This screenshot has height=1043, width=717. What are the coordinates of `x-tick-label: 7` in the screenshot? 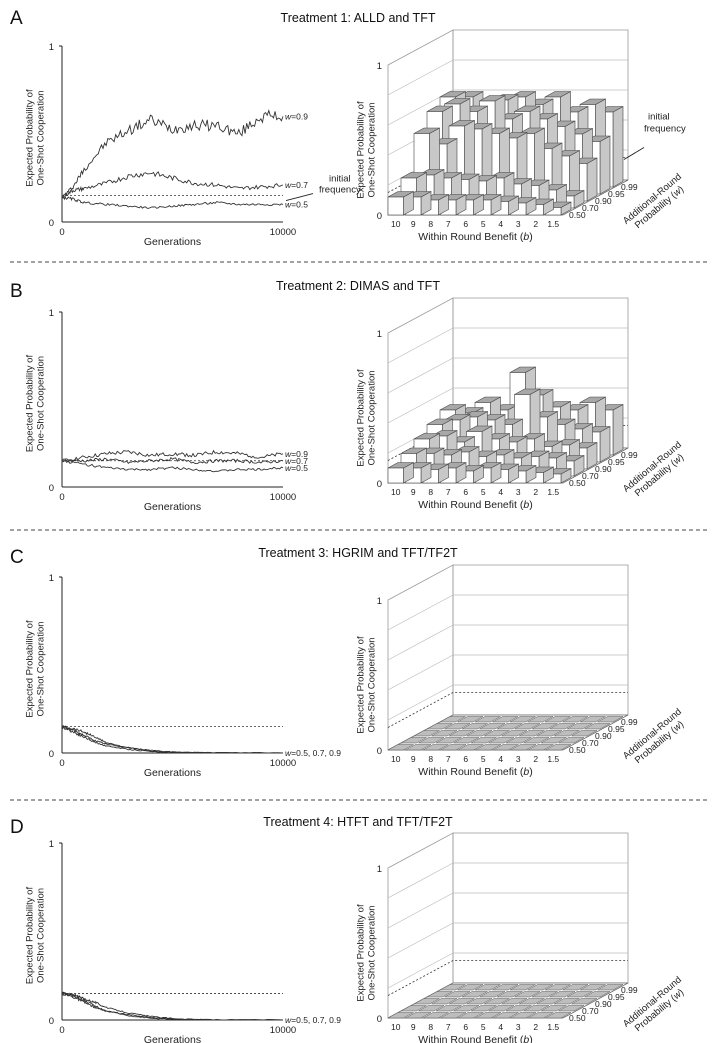 It's located at (448, 1027).